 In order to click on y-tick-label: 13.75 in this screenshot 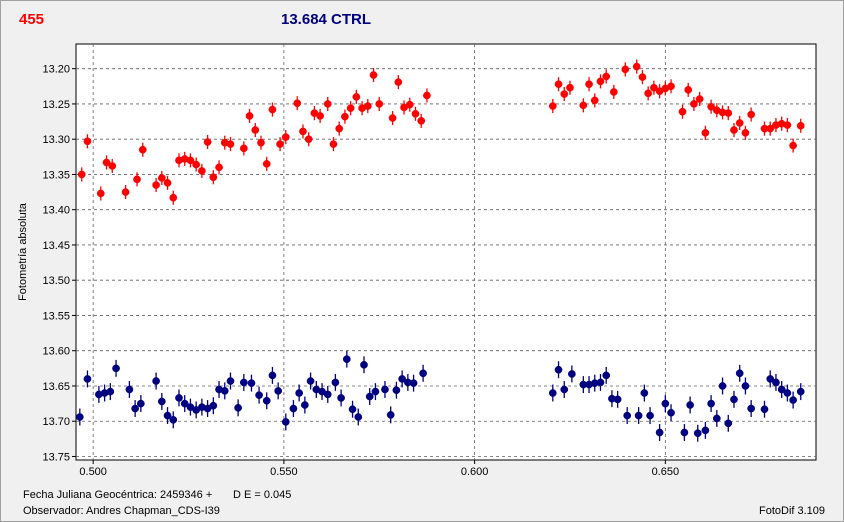, I will do `click(56, 457)`.